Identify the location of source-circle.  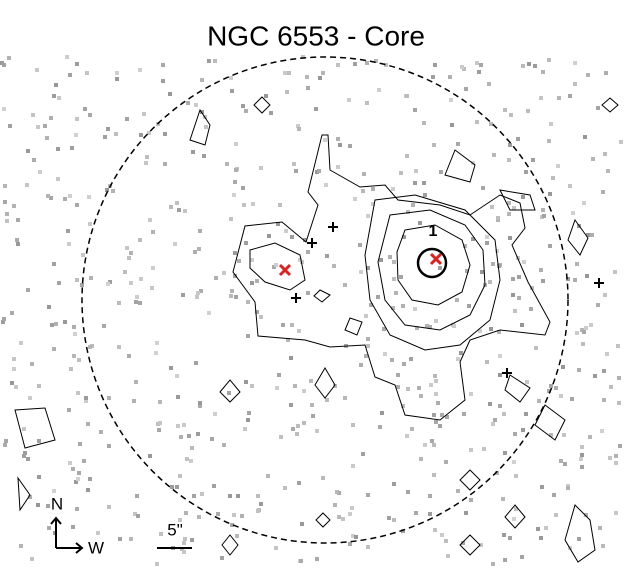
(432, 263).